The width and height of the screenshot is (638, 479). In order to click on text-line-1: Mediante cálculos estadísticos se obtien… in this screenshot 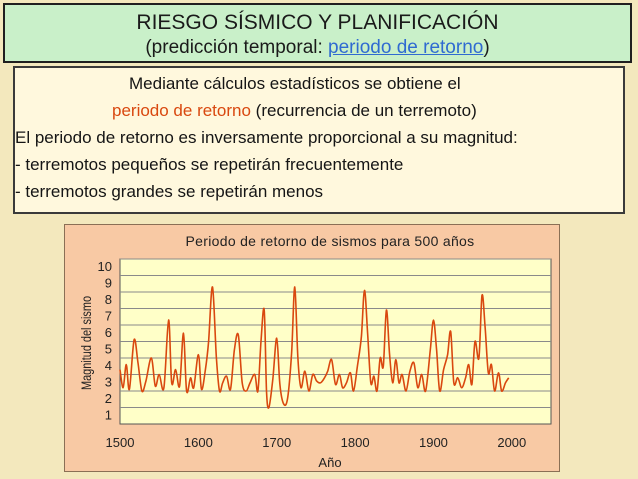, I will do `click(295, 83)`.